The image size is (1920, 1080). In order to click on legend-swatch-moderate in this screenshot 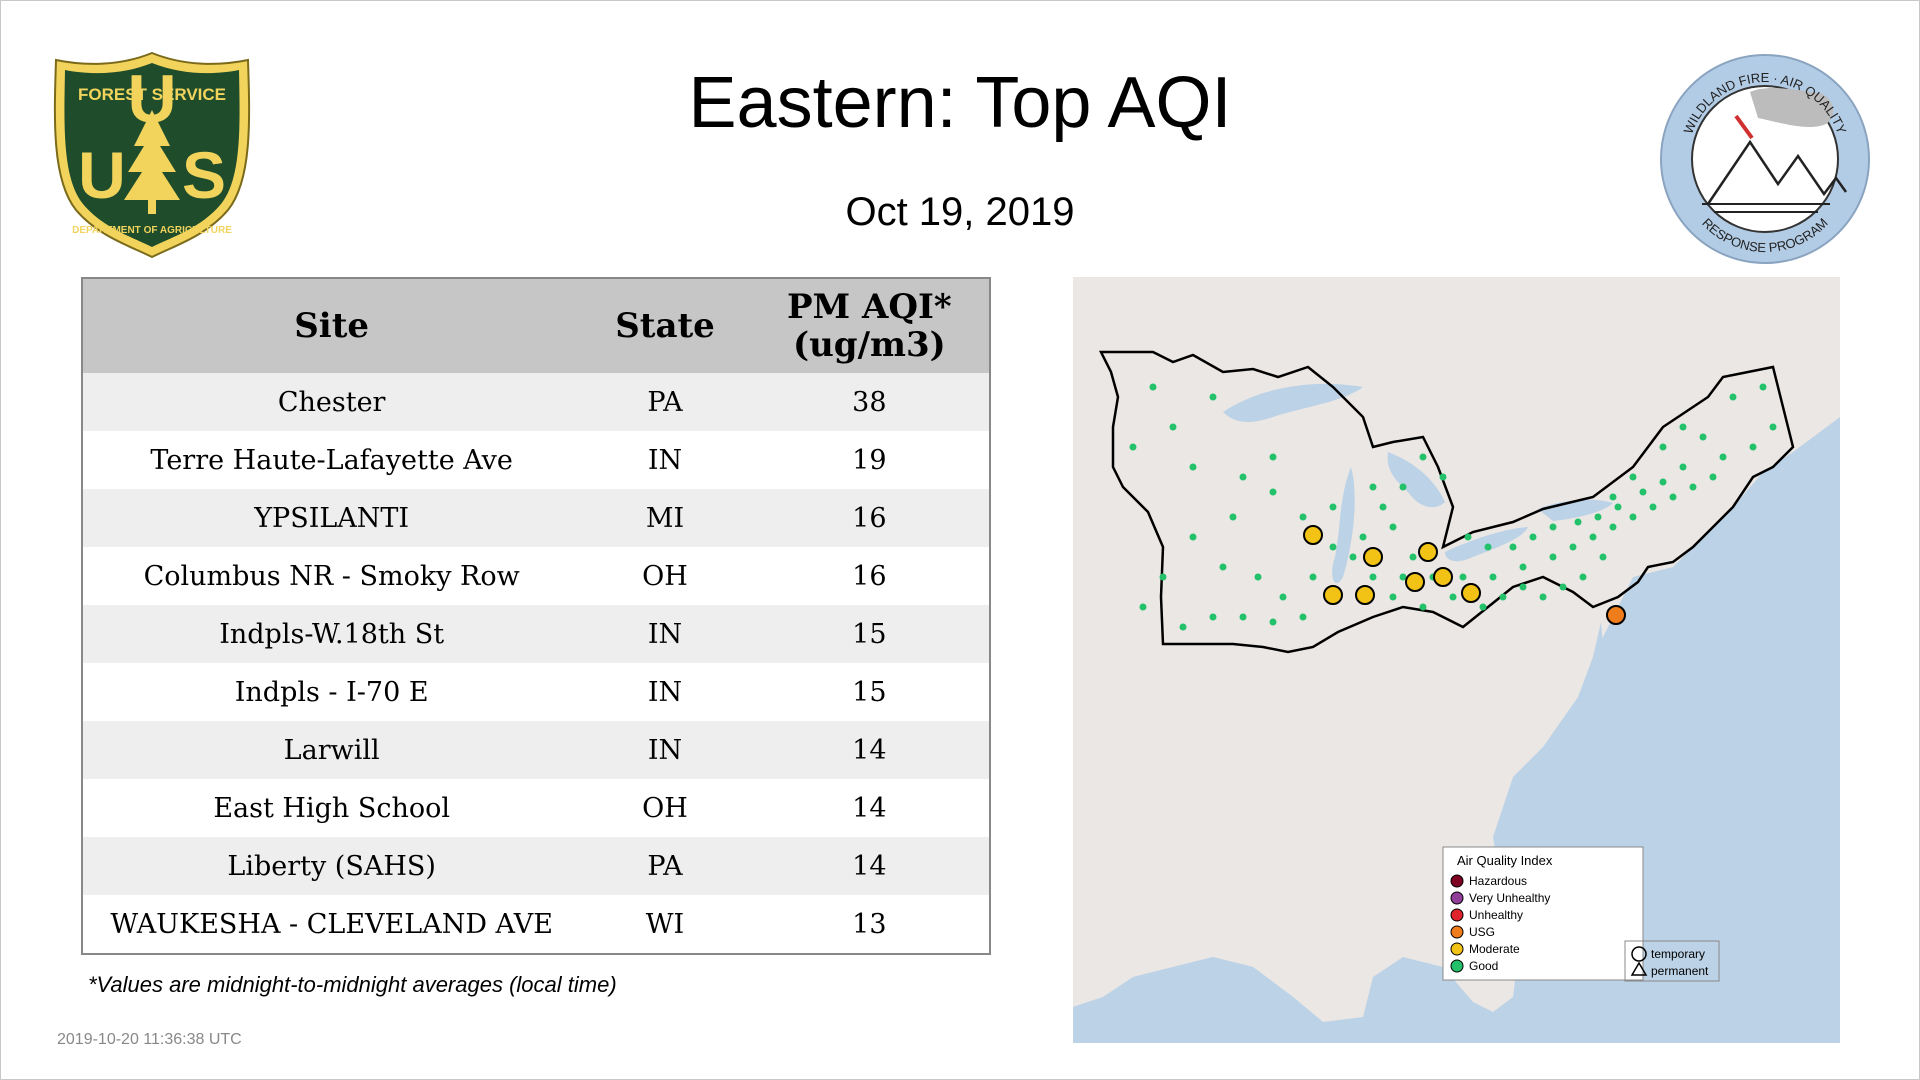, I will do `click(1457, 949)`.